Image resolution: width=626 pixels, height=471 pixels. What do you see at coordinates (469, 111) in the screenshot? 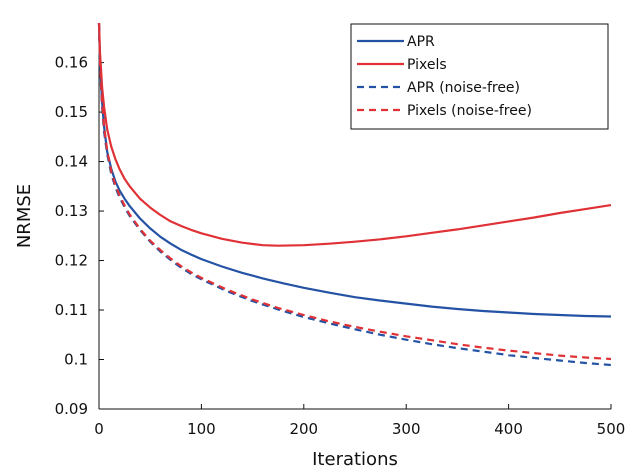
I see `legend-label: Pixels (noise-free)` at bounding box center [469, 111].